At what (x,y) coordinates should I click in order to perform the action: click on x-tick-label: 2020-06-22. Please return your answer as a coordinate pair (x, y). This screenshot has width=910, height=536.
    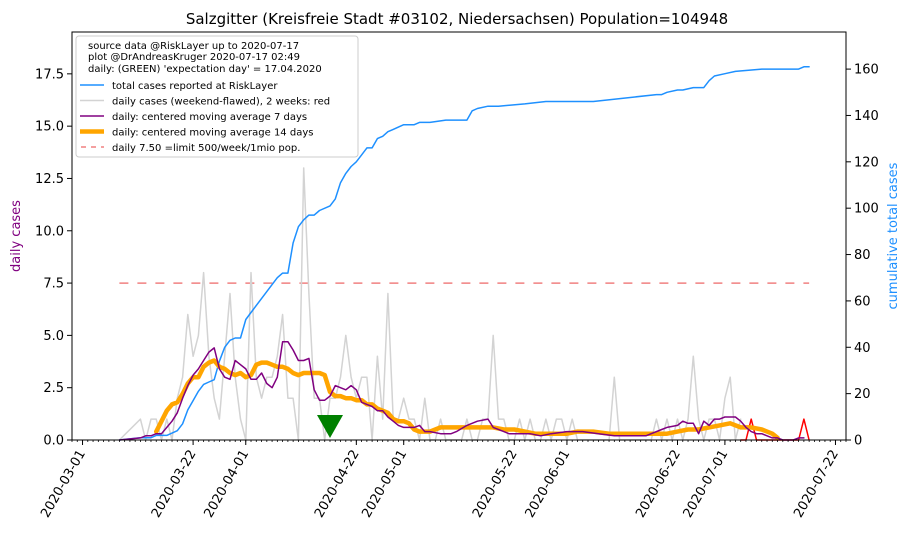
    Looking at the image, I should click on (658, 484).